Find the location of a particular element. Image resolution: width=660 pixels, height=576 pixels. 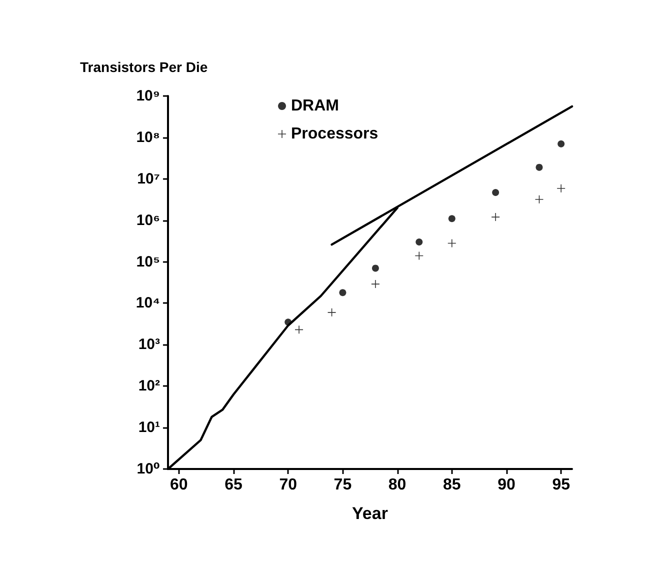

x-axis-title: Year is located at coordinates (370, 513).